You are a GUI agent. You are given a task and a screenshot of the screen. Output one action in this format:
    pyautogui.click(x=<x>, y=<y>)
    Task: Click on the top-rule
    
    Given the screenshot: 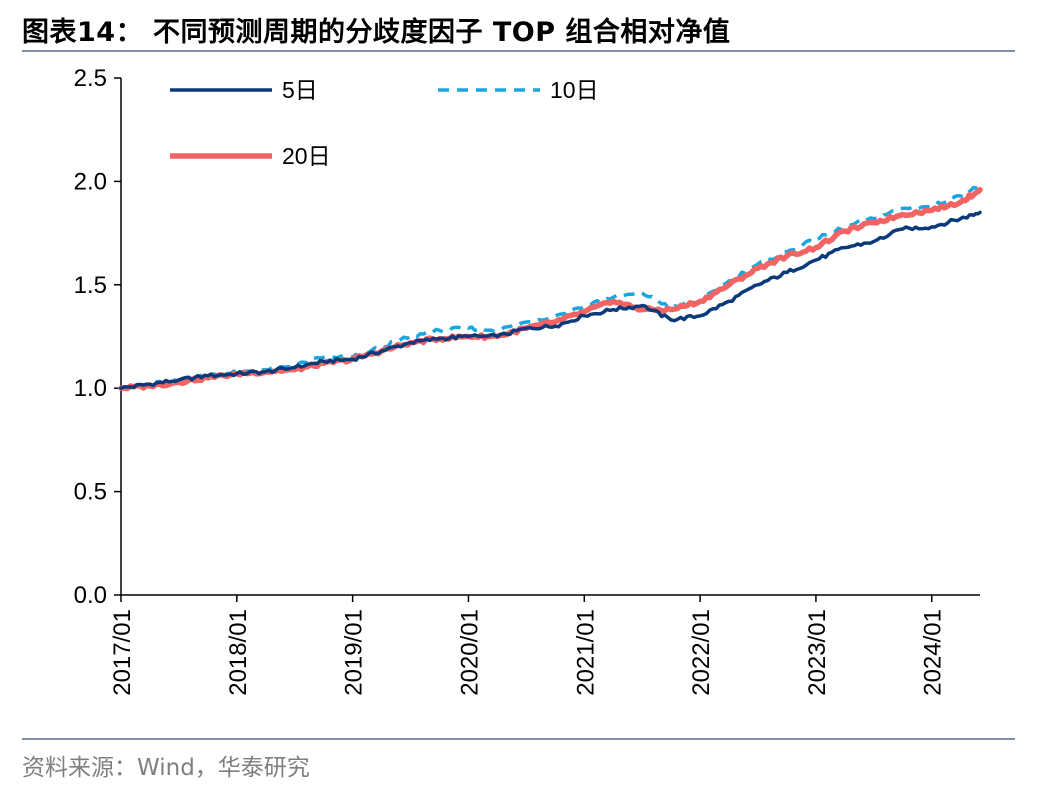 What is the action you would take?
    pyautogui.click(x=518, y=51)
    